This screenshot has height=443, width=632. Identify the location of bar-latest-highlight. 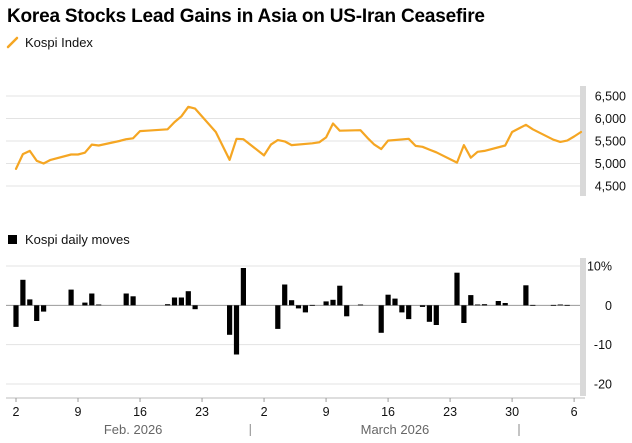
(583, 327).